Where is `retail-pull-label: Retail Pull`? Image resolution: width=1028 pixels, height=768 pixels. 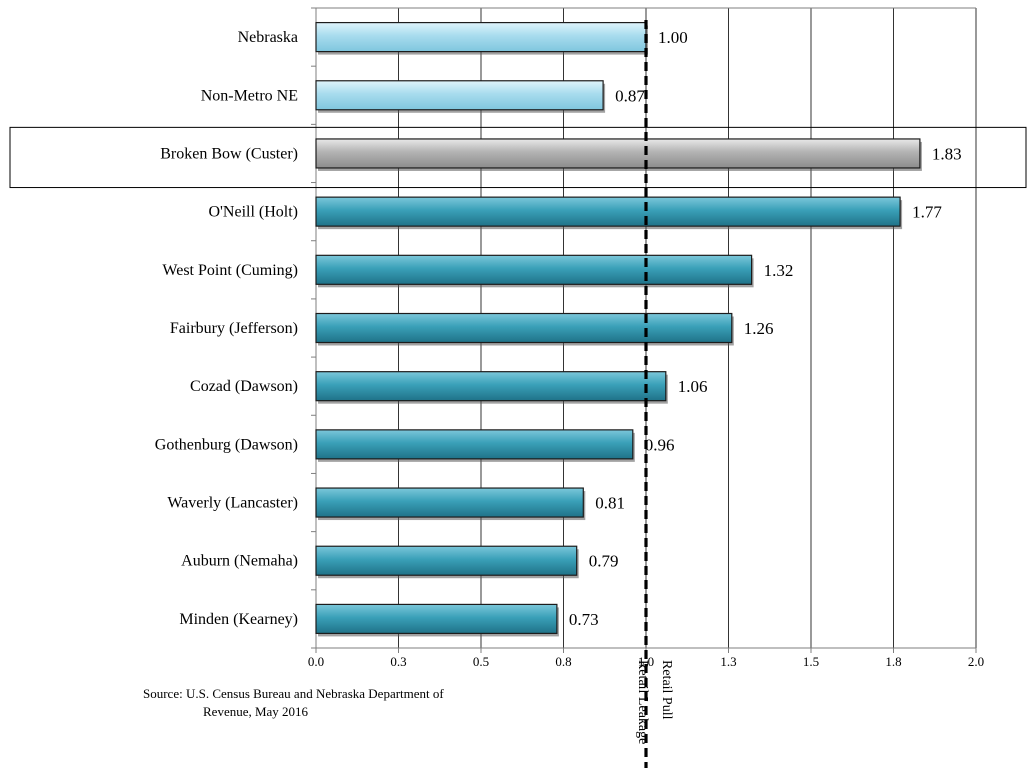
retail-pull-label: Retail Pull is located at coordinates (666, 690).